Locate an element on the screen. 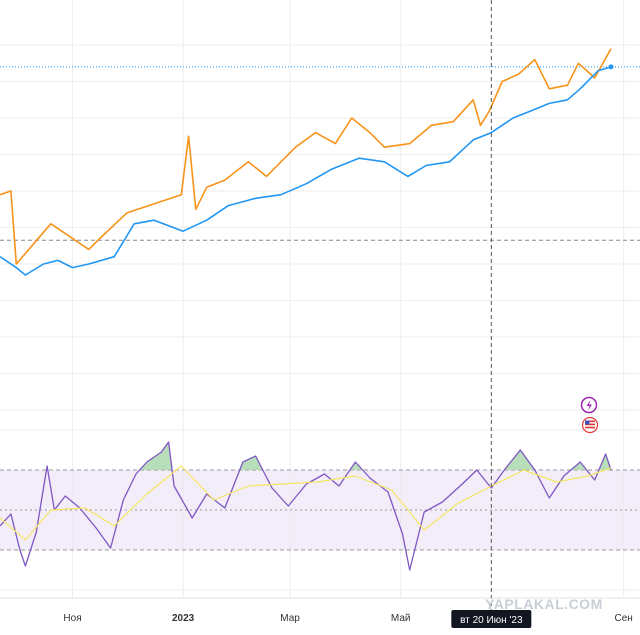  event-marker-flash is located at coordinates (589, 405).